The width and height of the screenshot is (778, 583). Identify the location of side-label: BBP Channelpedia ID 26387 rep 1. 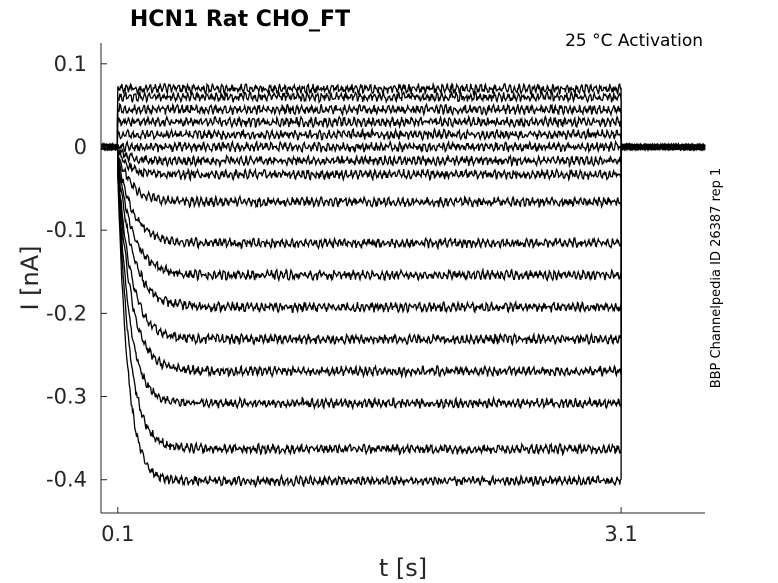
(716, 278).